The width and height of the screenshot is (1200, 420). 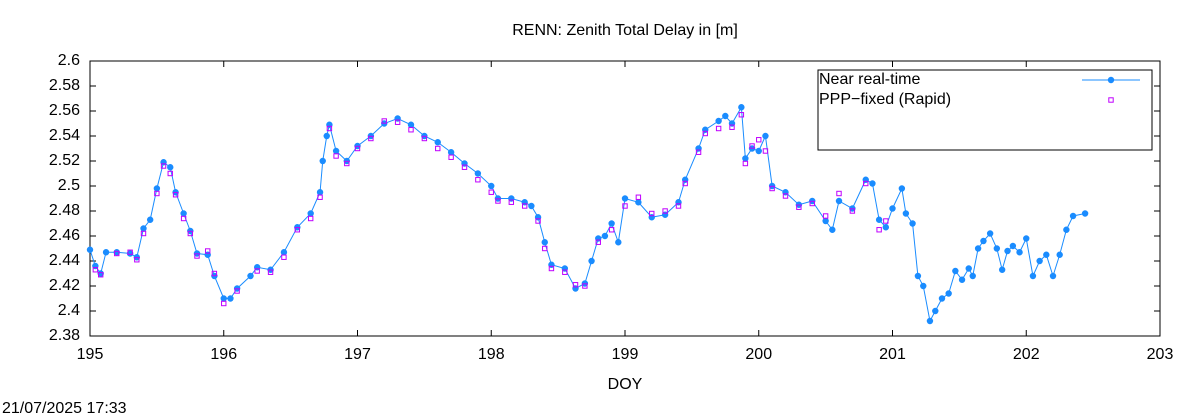 What do you see at coordinates (64, 235) in the screenshot?
I see `y-tick-label: 2.46` at bounding box center [64, 235].